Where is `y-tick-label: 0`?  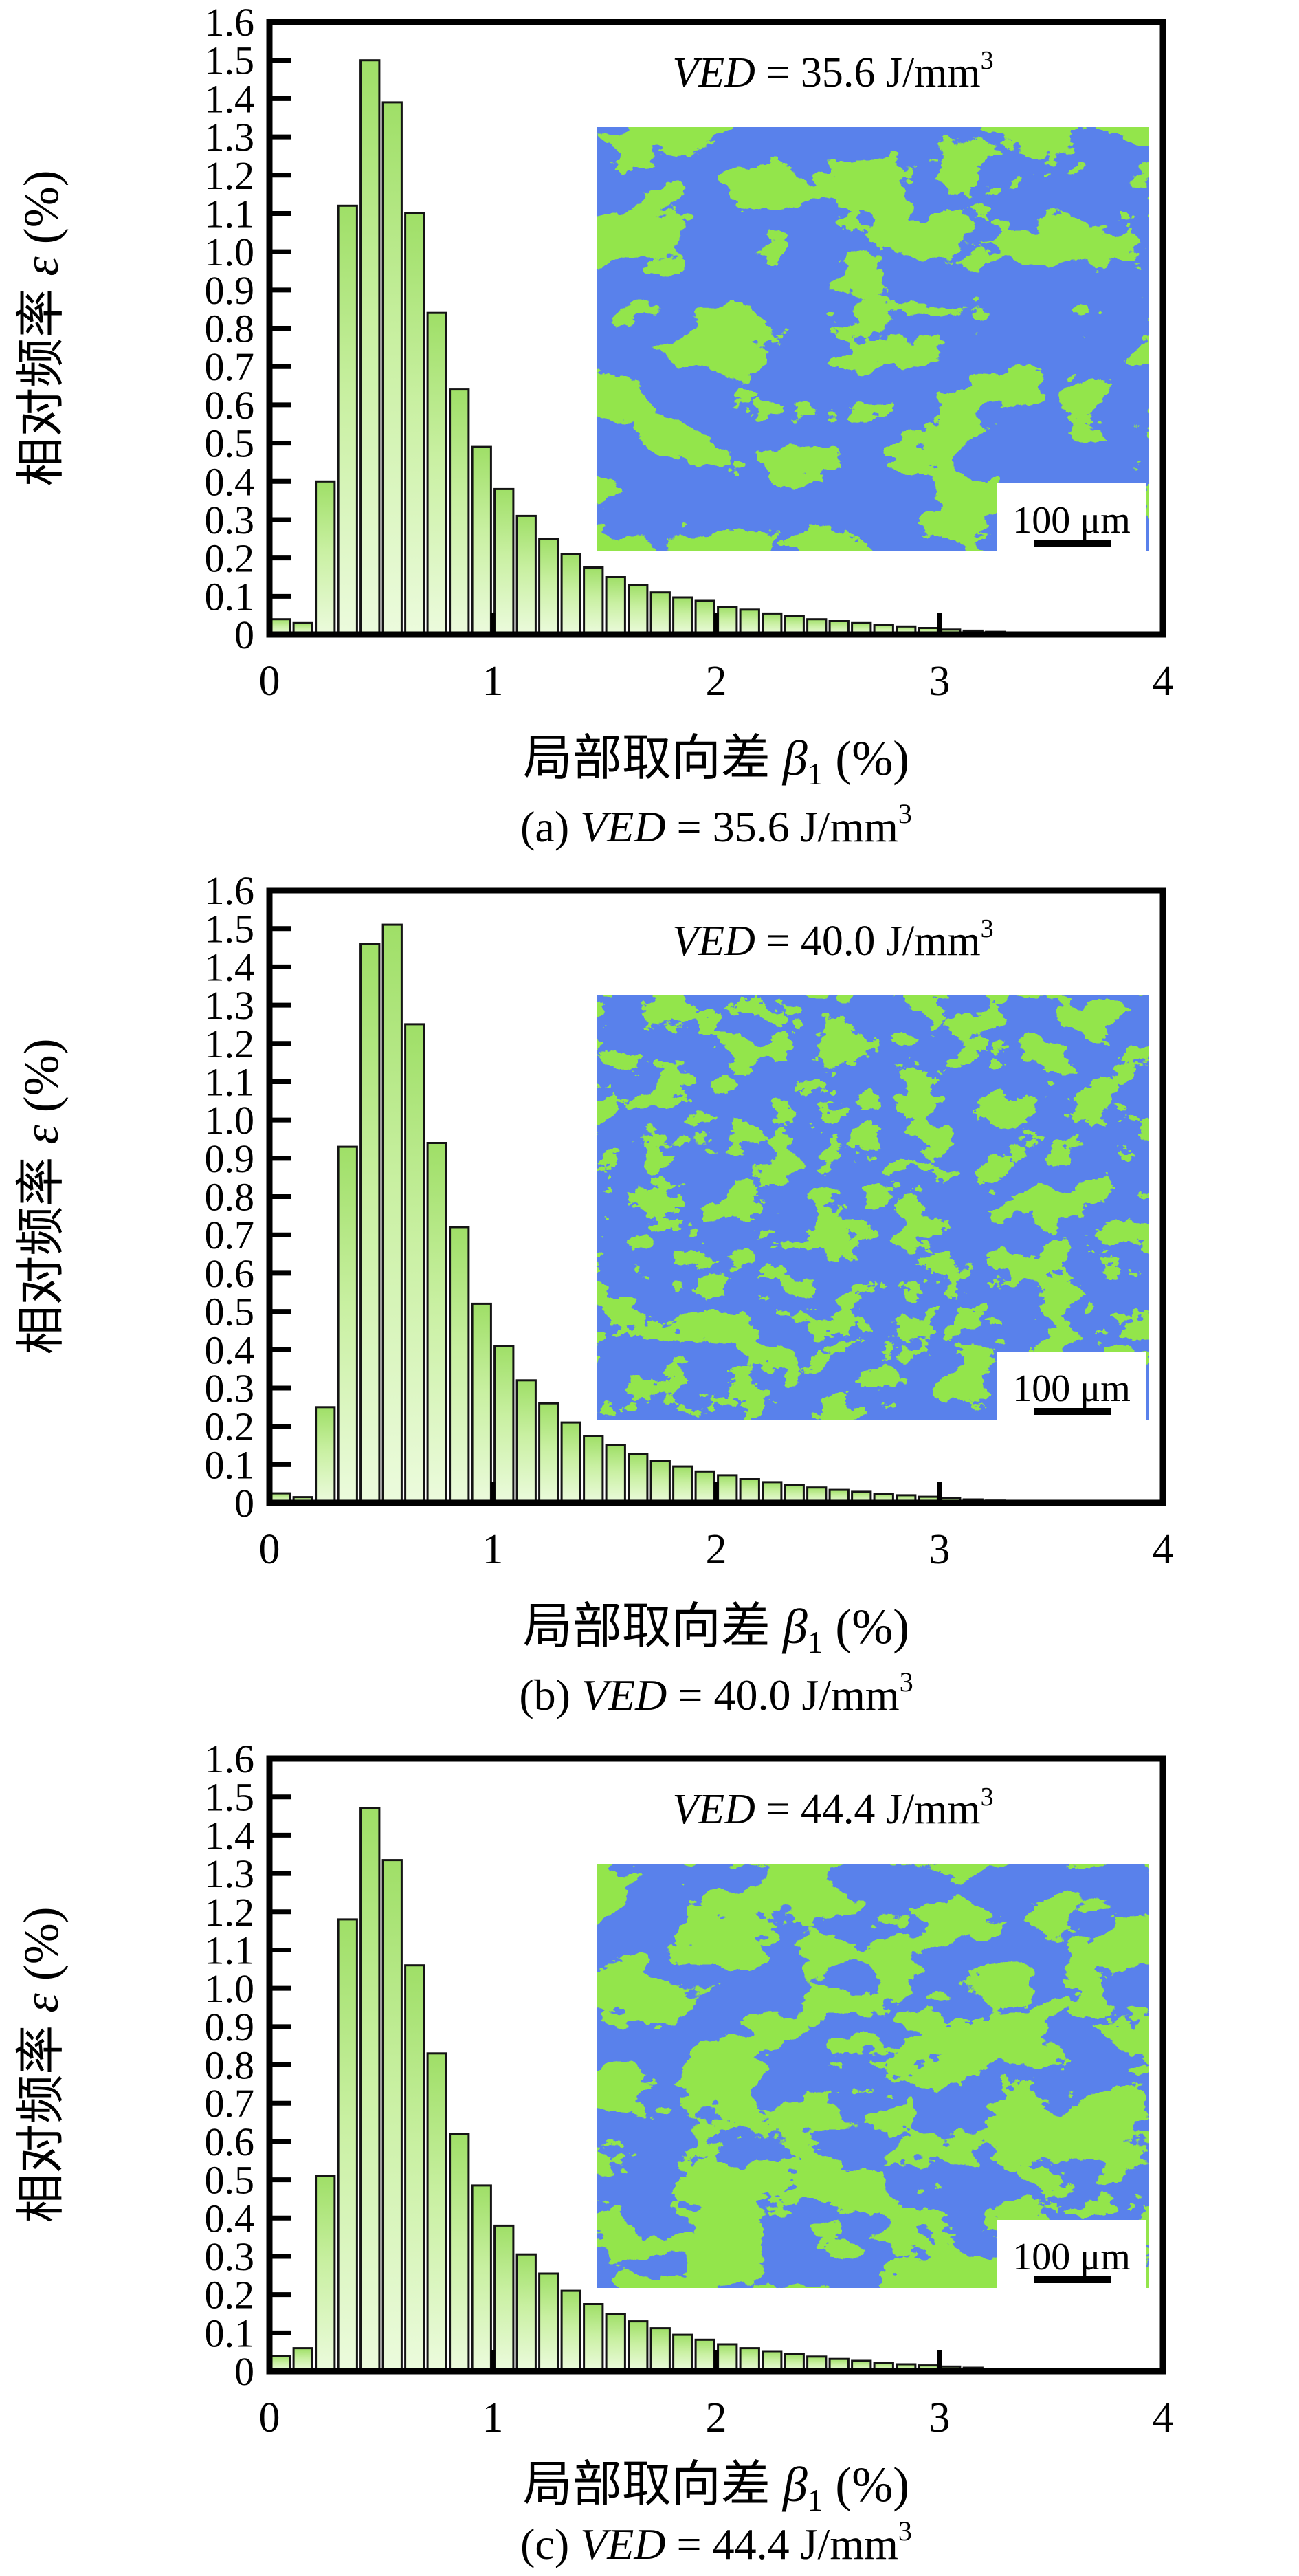
y-tick-label: 0 is located at coordinates (244, 635).